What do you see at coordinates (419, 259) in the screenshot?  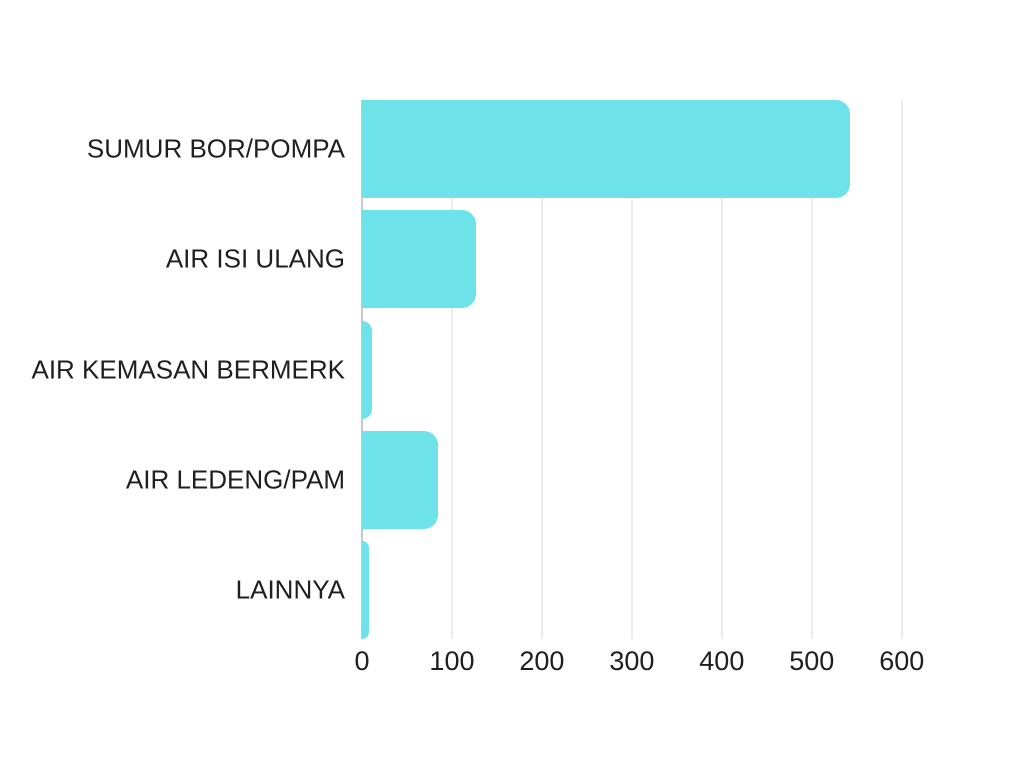 I see `bar-air-isi-ulang` at bounding box center [419, 259].